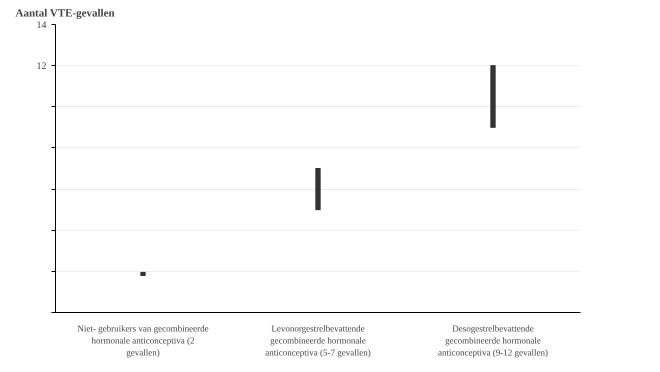 This screenshot has height=372, width=660. What do you see at coordinates (41, 25) in the screenshot?
I see `y-tick-label: 14` at bounding box center [41, 25].